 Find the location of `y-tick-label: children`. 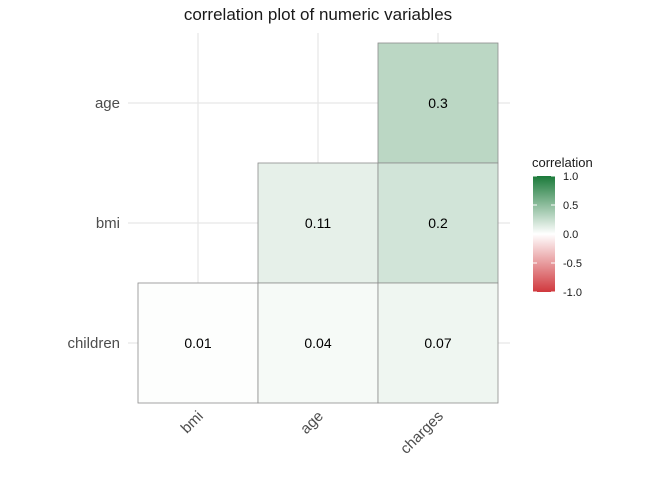

y-tick-label: children is located at coordinates (93, 343).